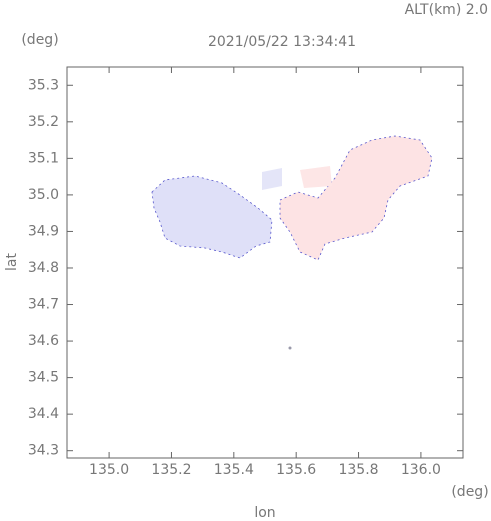 This screenshot has height=521, width=491. Describe the element at coordinates (446, 10) in the screenshot. I see `altitude-label: ALT(km) 2.0` at that location.